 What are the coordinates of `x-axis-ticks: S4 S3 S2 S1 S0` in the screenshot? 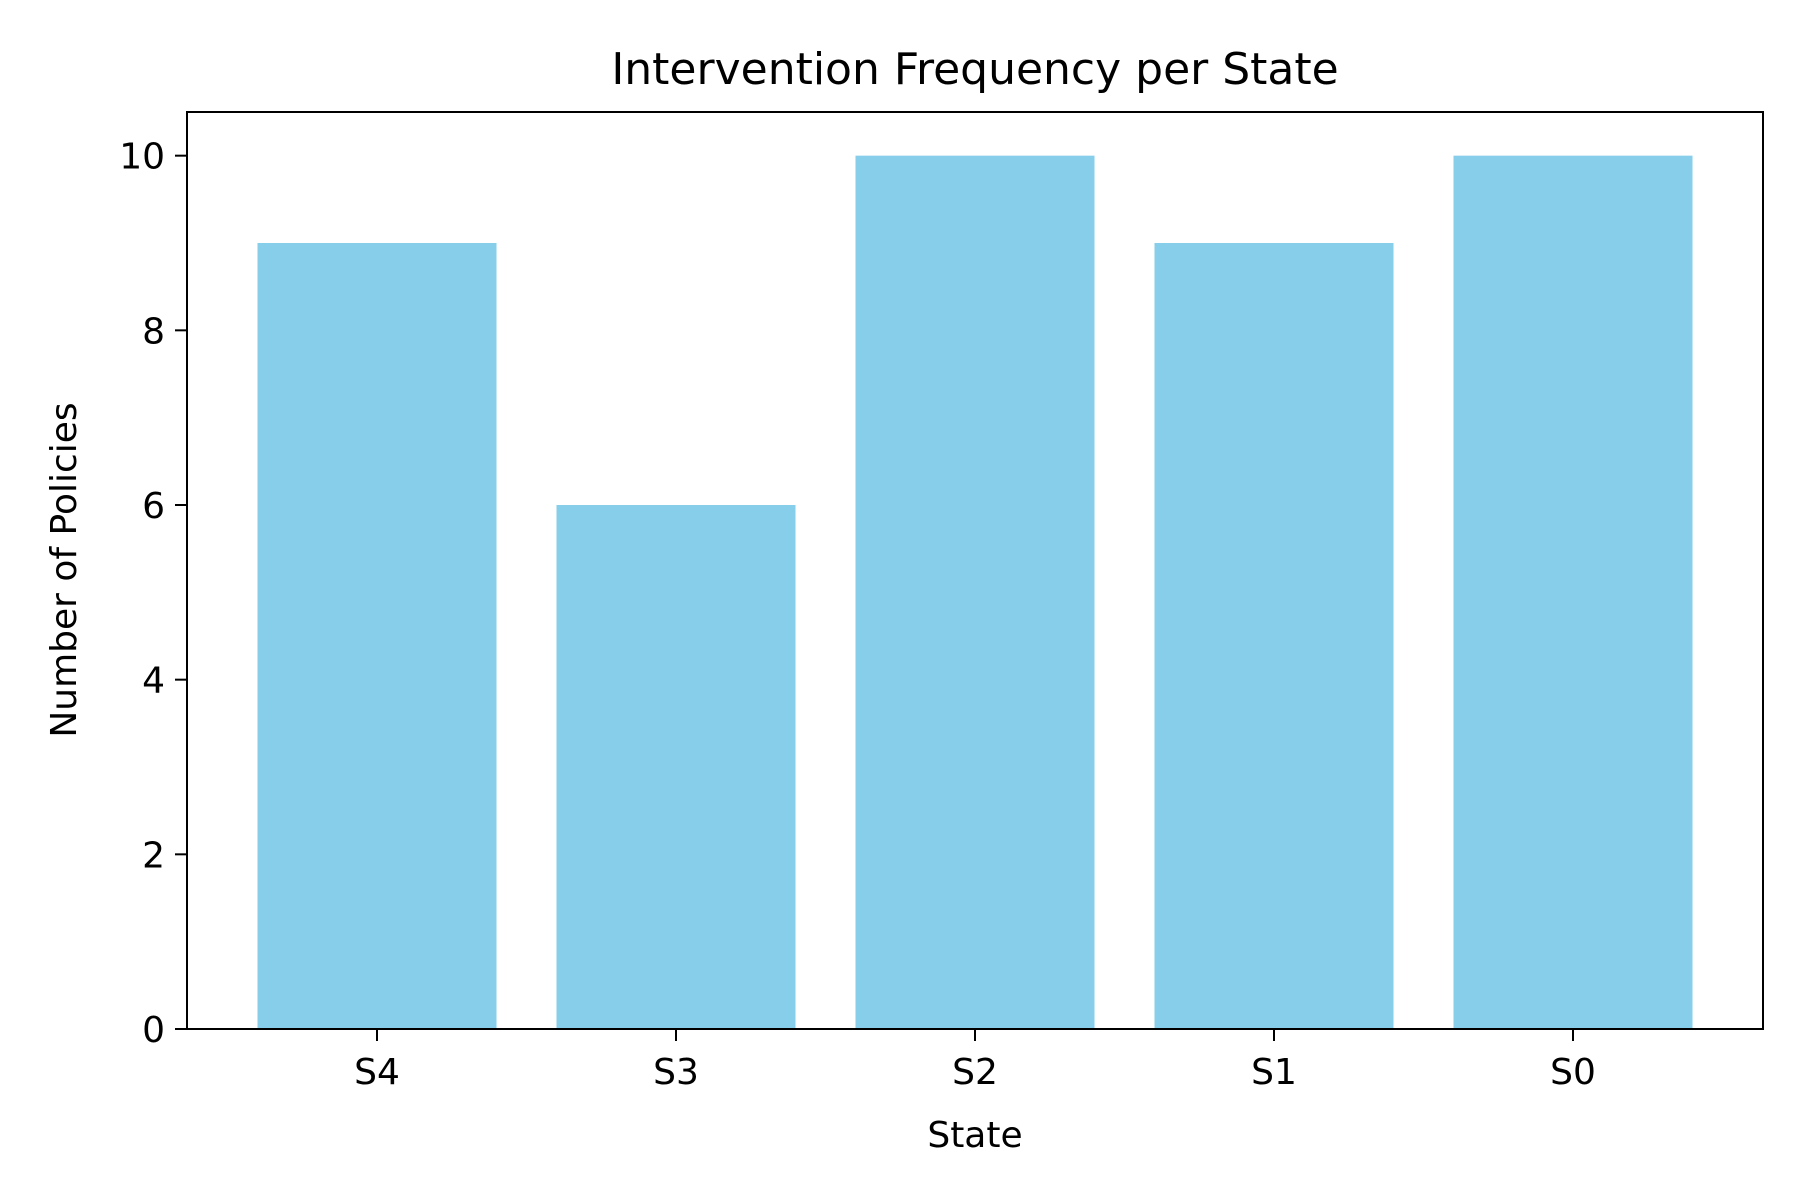 It's located at (975, 1061).